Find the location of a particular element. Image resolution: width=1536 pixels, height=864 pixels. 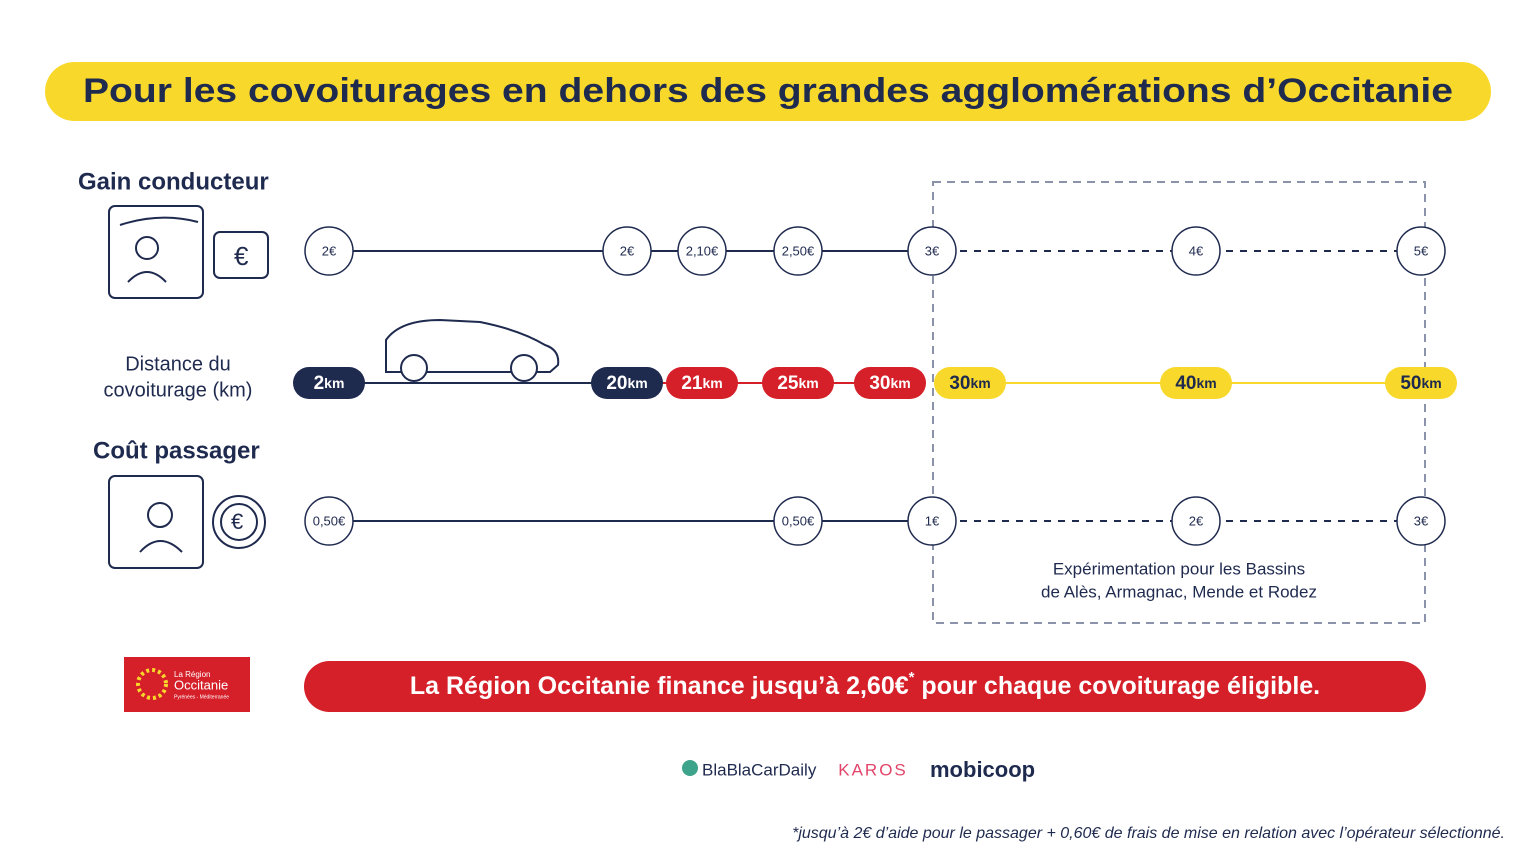

passenger-icon: € is located at coordinates (187, 522).